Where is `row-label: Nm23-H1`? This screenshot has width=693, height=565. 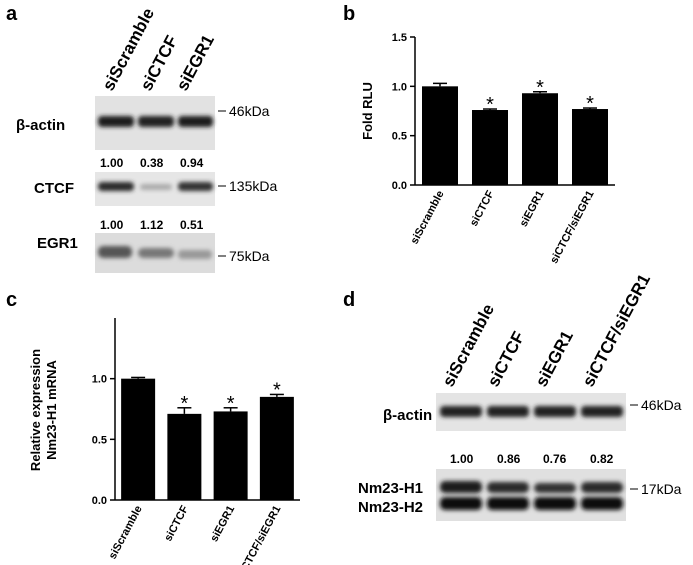
row-label: Nm23-H1 is located at coordinates (390, 488).